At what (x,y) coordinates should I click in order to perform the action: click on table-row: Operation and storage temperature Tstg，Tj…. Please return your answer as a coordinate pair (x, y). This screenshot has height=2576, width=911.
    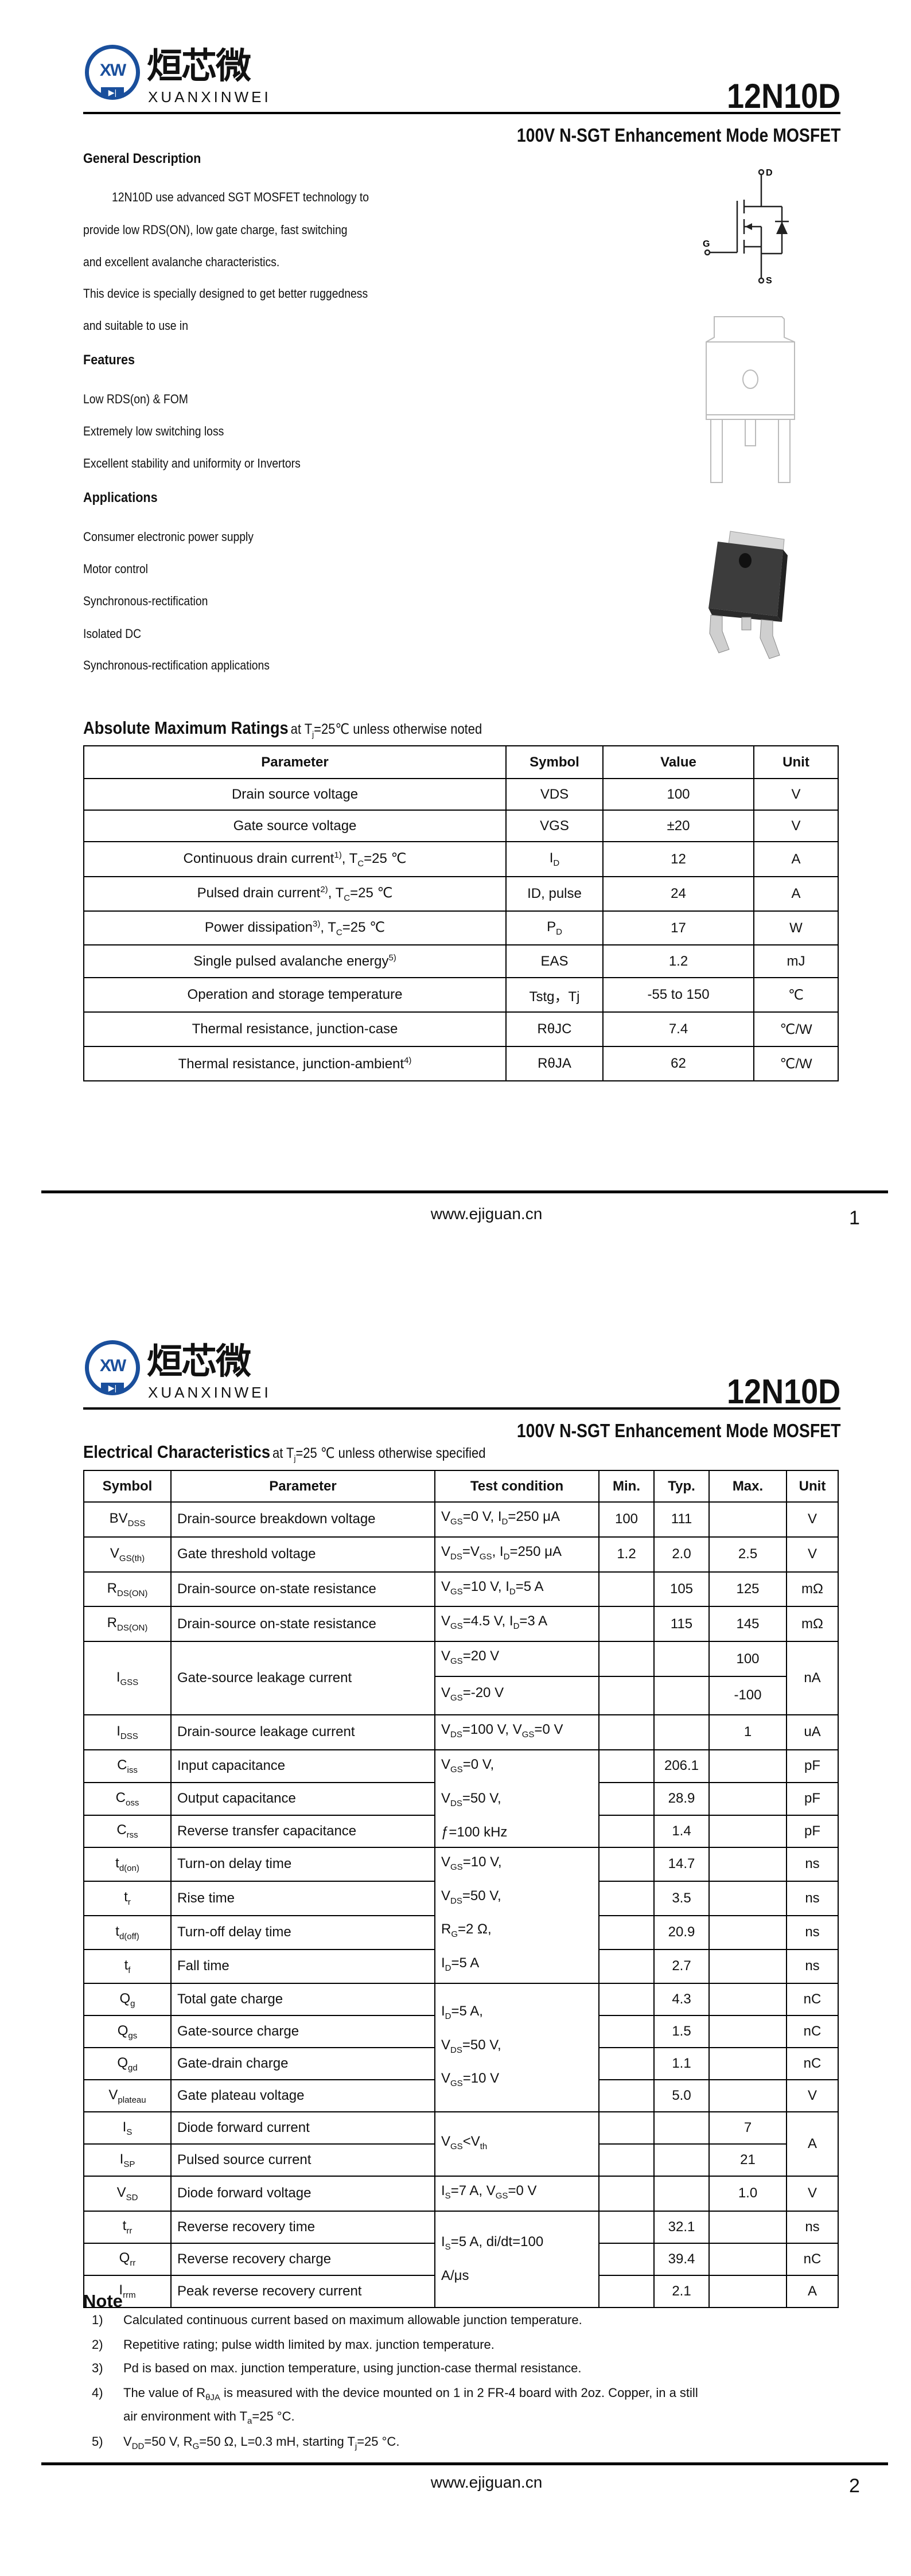
    Looking at the image, I should click on (461, 995).